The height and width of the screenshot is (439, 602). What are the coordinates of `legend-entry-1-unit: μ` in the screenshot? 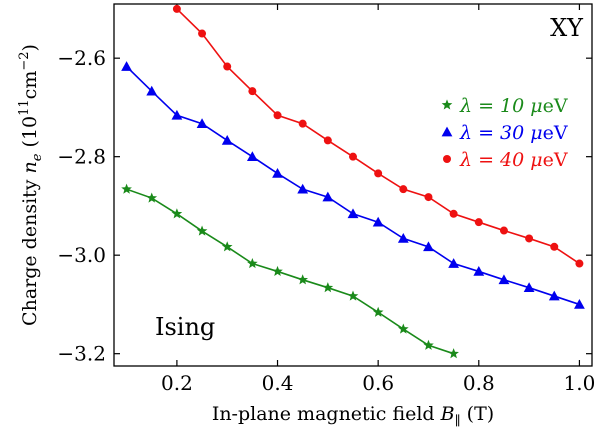 It's located at (536, 106).